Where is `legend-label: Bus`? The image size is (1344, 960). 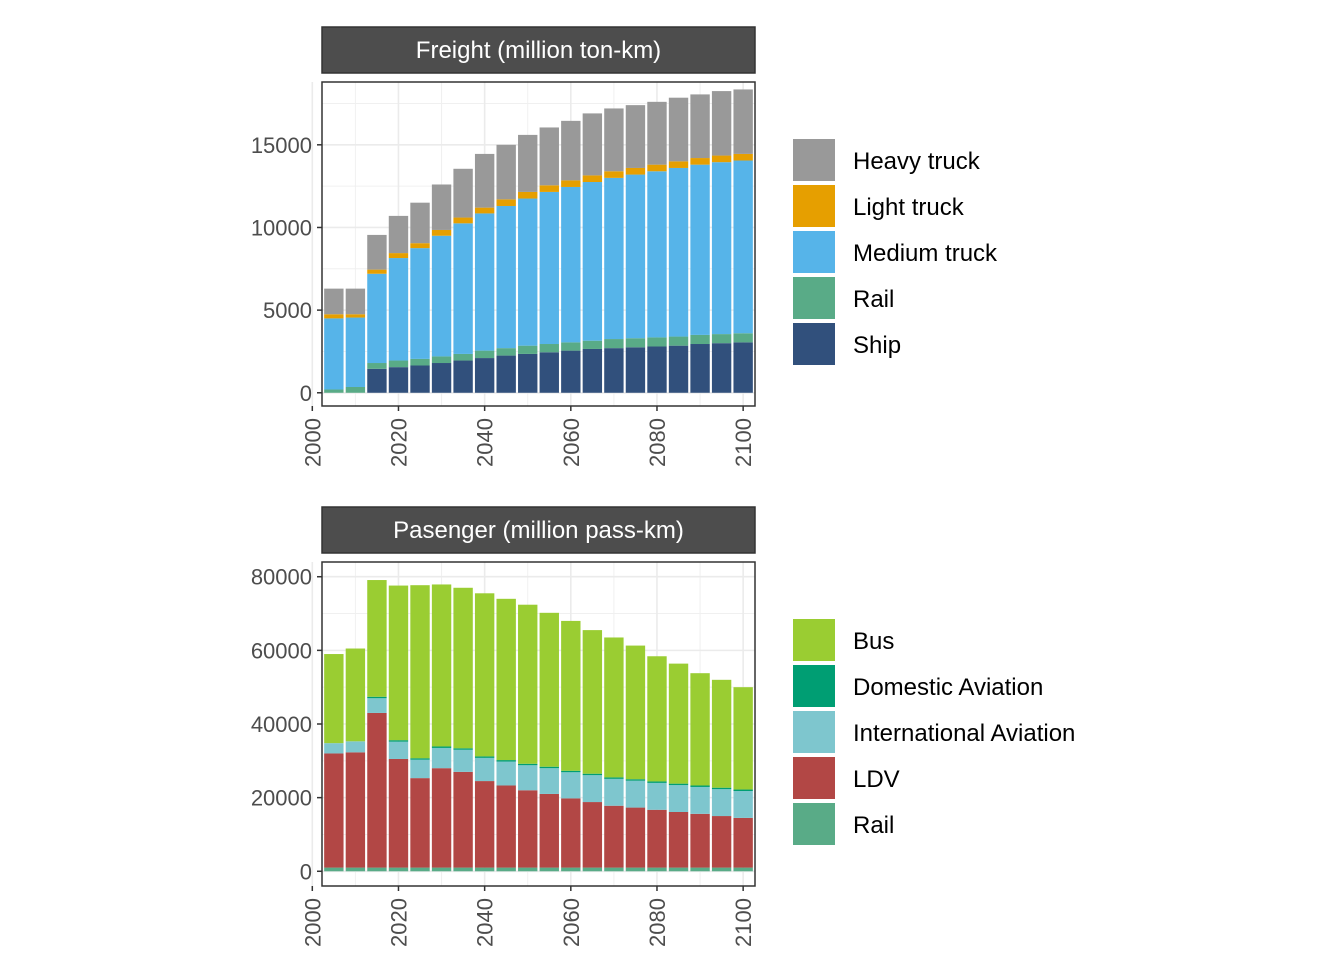 legend-label: Bus is located at coordinates (873, 641).